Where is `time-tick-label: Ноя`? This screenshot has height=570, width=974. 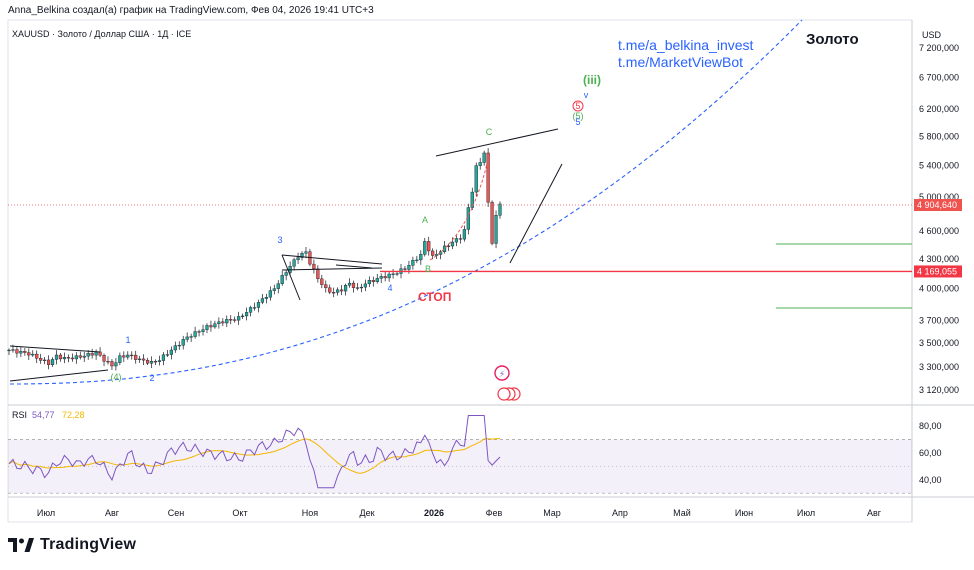 time-tick-label: Ноя is located at coordinates (310, 513).